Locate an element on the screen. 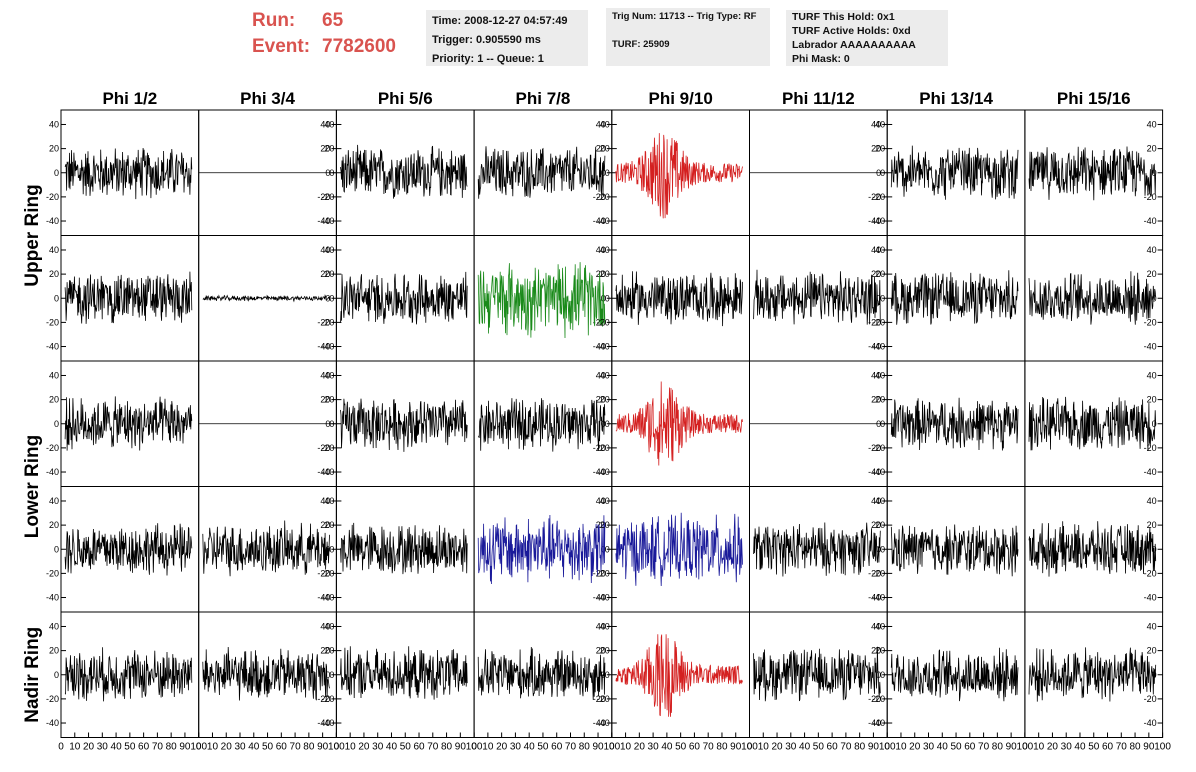 The height and width of the screenshot is (772, 1196). ring-label: Nadir Ring is located at coordinates (32, 675).